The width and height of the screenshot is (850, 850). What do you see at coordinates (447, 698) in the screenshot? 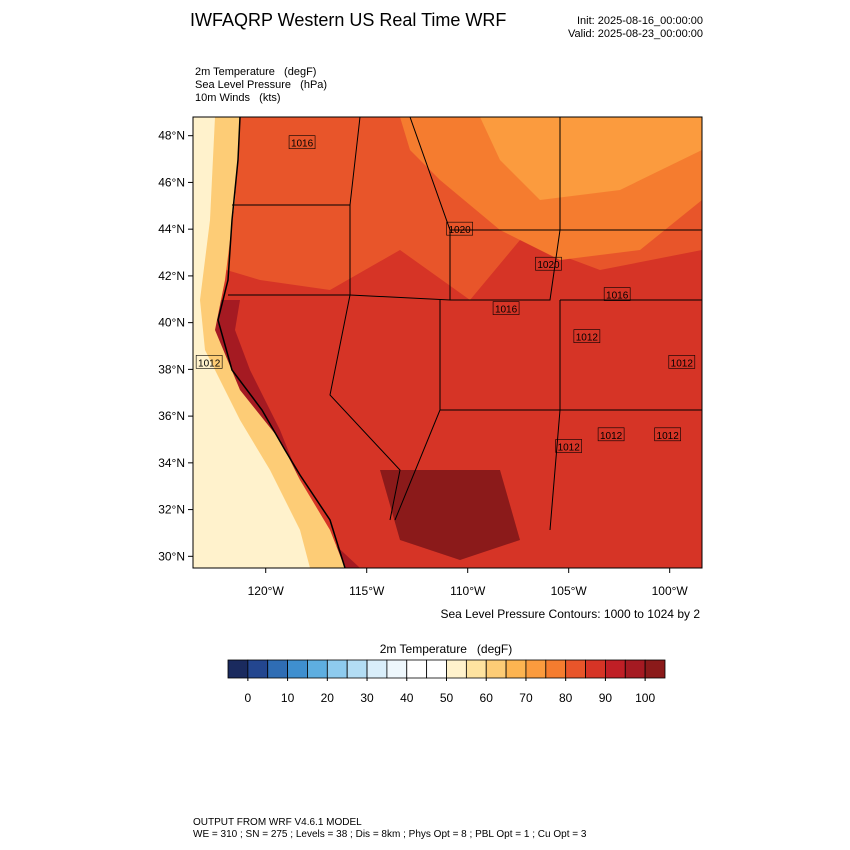
I see `colorbar-tick-label: 50` at bounding box center [447, 698].